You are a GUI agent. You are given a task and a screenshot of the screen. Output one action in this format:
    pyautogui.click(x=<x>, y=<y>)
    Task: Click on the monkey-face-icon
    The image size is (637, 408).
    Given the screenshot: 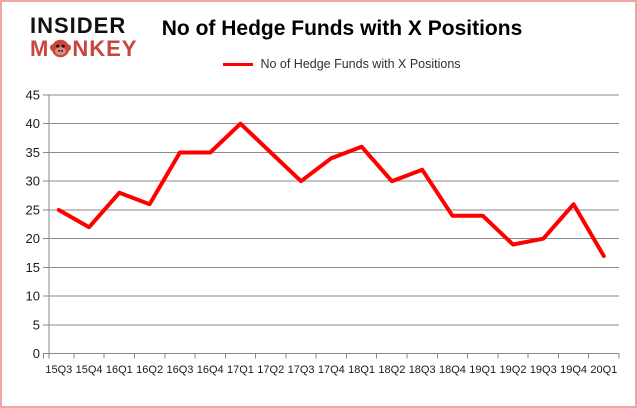 What is the action you would take?
    pyautogui.click(x=61, y=48)
    